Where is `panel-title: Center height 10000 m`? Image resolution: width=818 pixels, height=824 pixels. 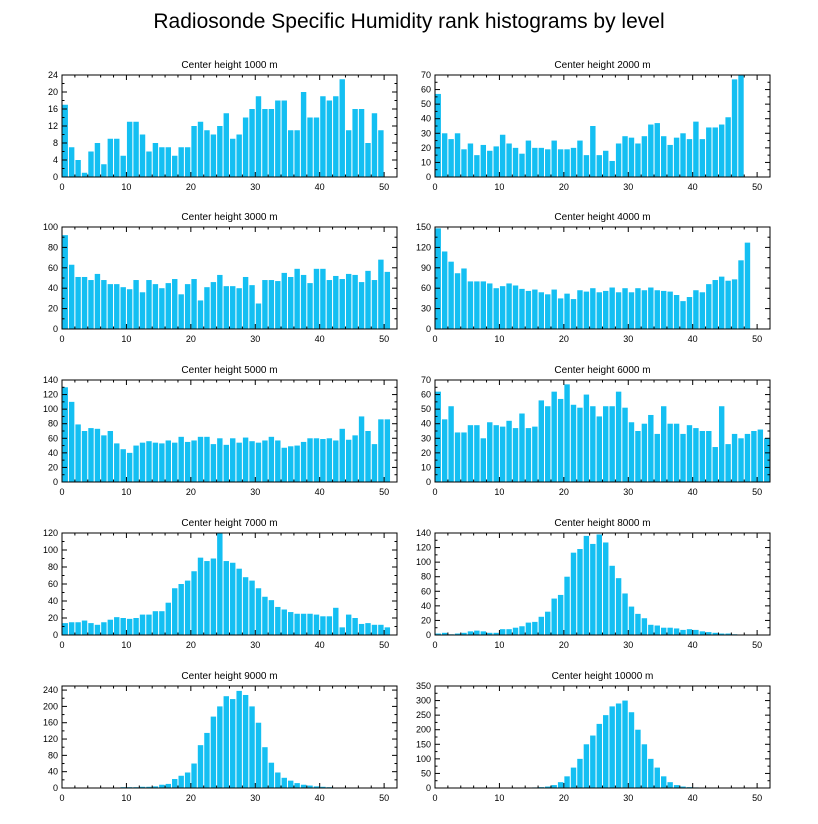
panel-title: Center height 10000 m is located at coordinates (603, 676).